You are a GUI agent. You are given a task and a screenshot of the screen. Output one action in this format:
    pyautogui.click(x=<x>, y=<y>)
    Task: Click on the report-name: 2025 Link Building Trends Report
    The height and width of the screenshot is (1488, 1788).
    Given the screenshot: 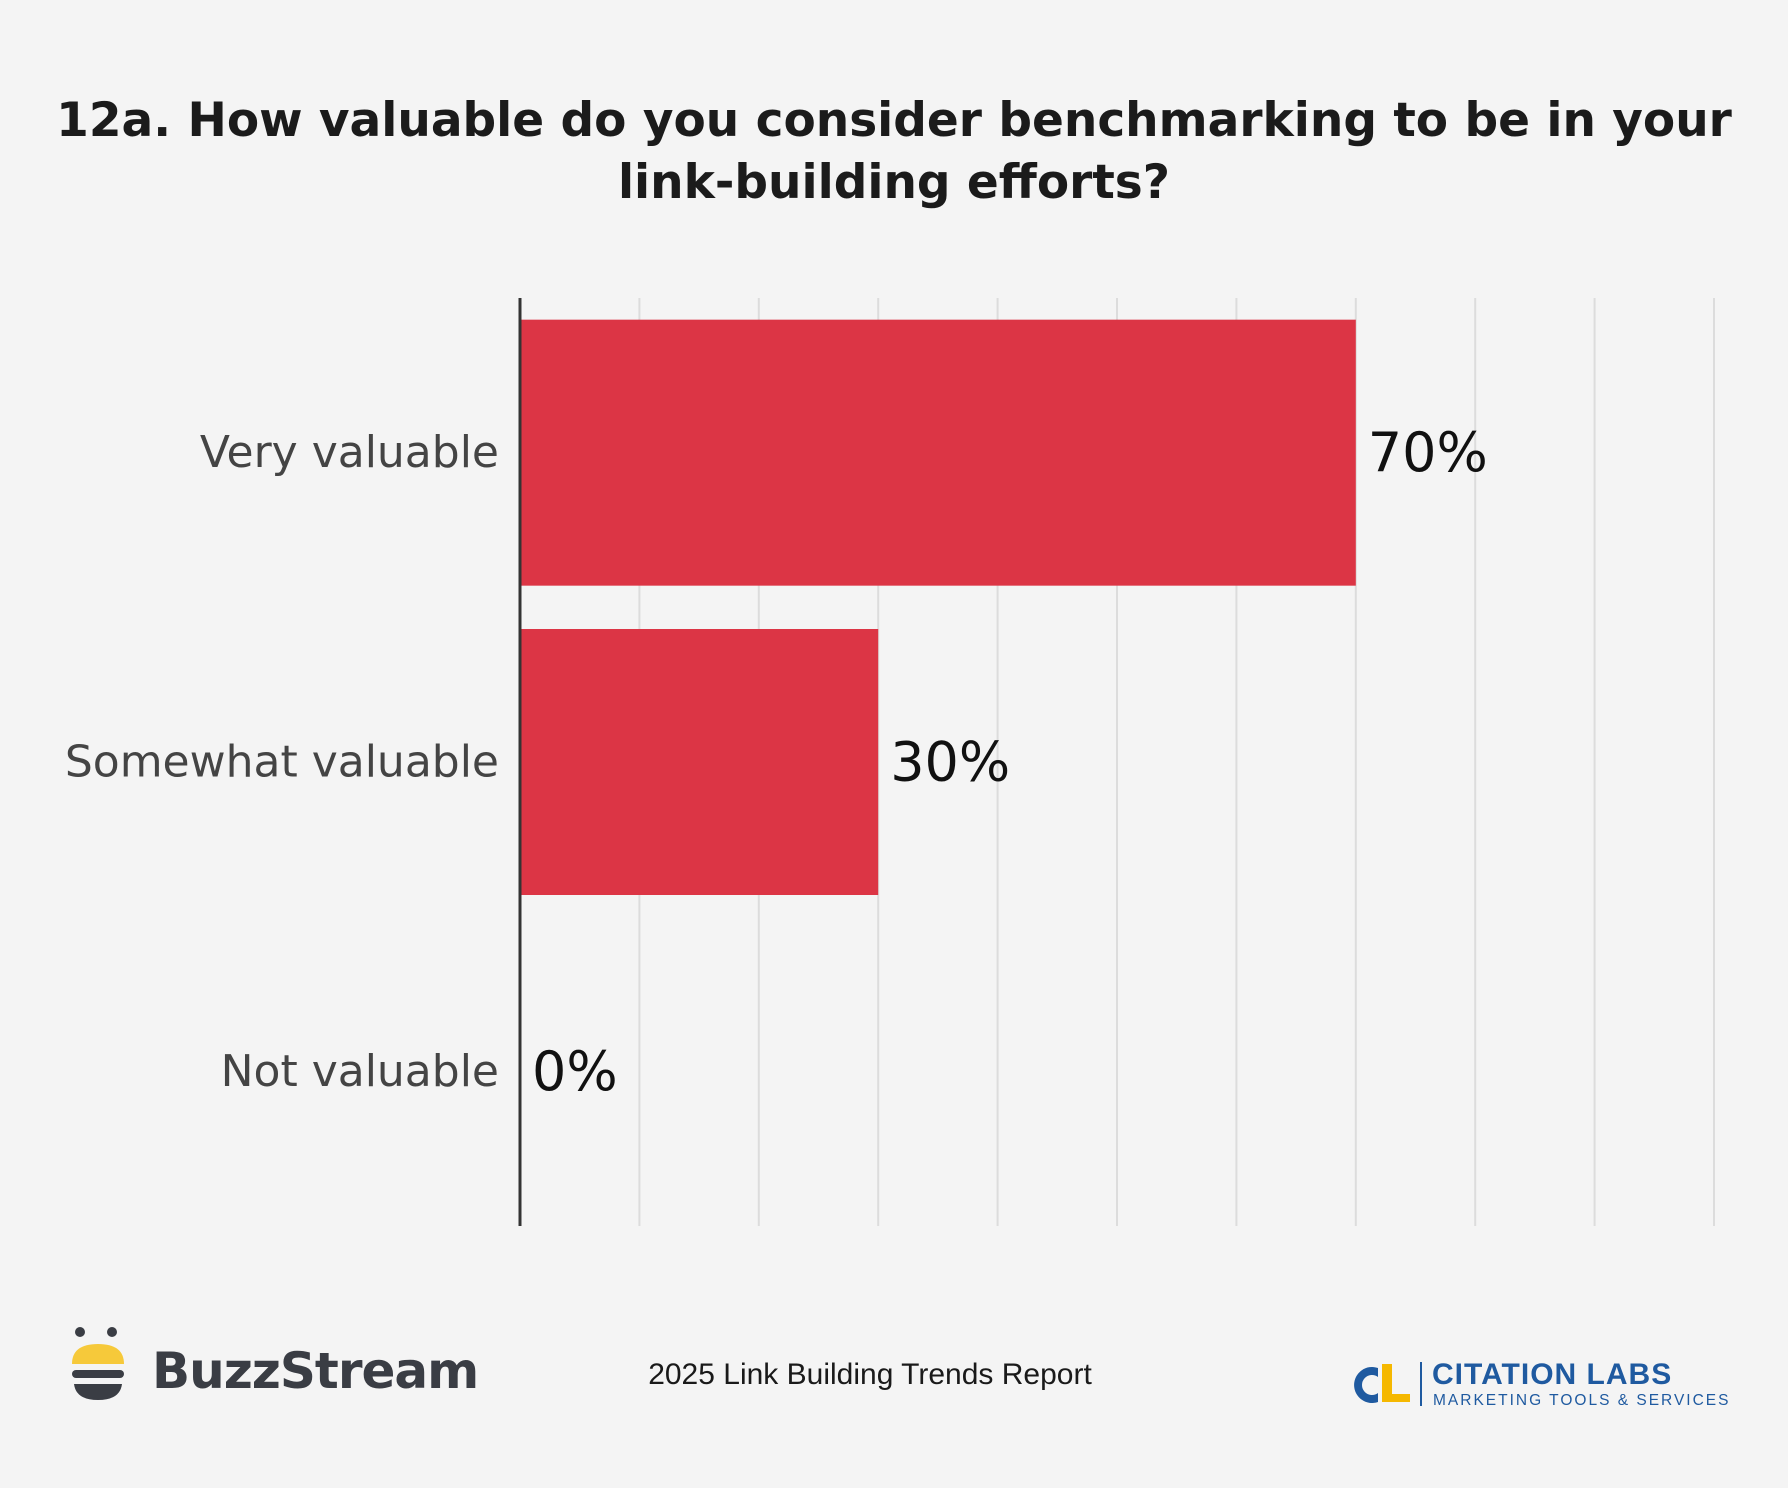 What is the action you would take?
    pyautogui.click(x=870, y=1374)
    